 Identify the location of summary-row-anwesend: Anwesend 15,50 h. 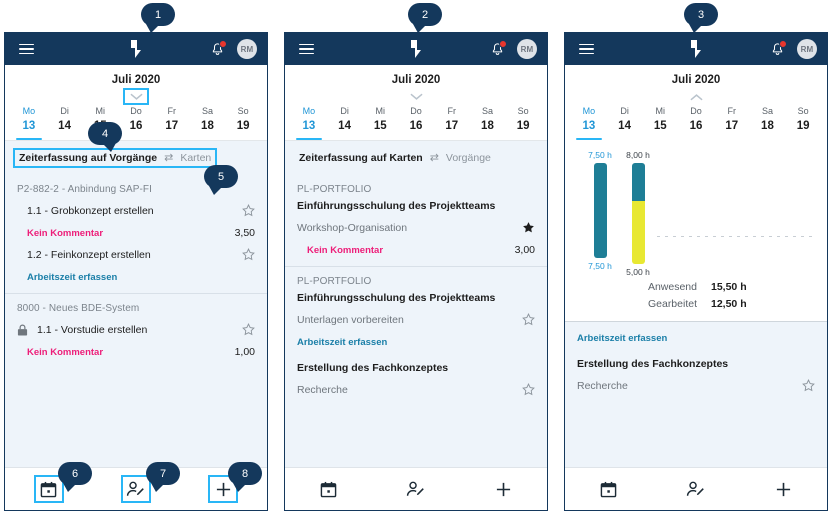
(696, 287).